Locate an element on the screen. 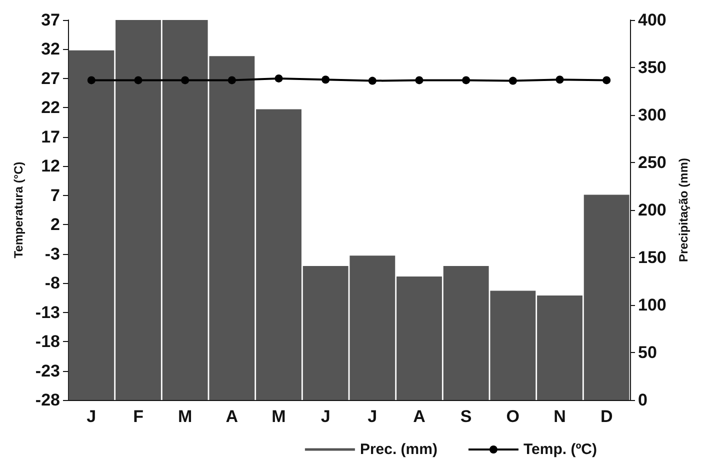  x-tick-label: F is located at coordinates (138, 416).